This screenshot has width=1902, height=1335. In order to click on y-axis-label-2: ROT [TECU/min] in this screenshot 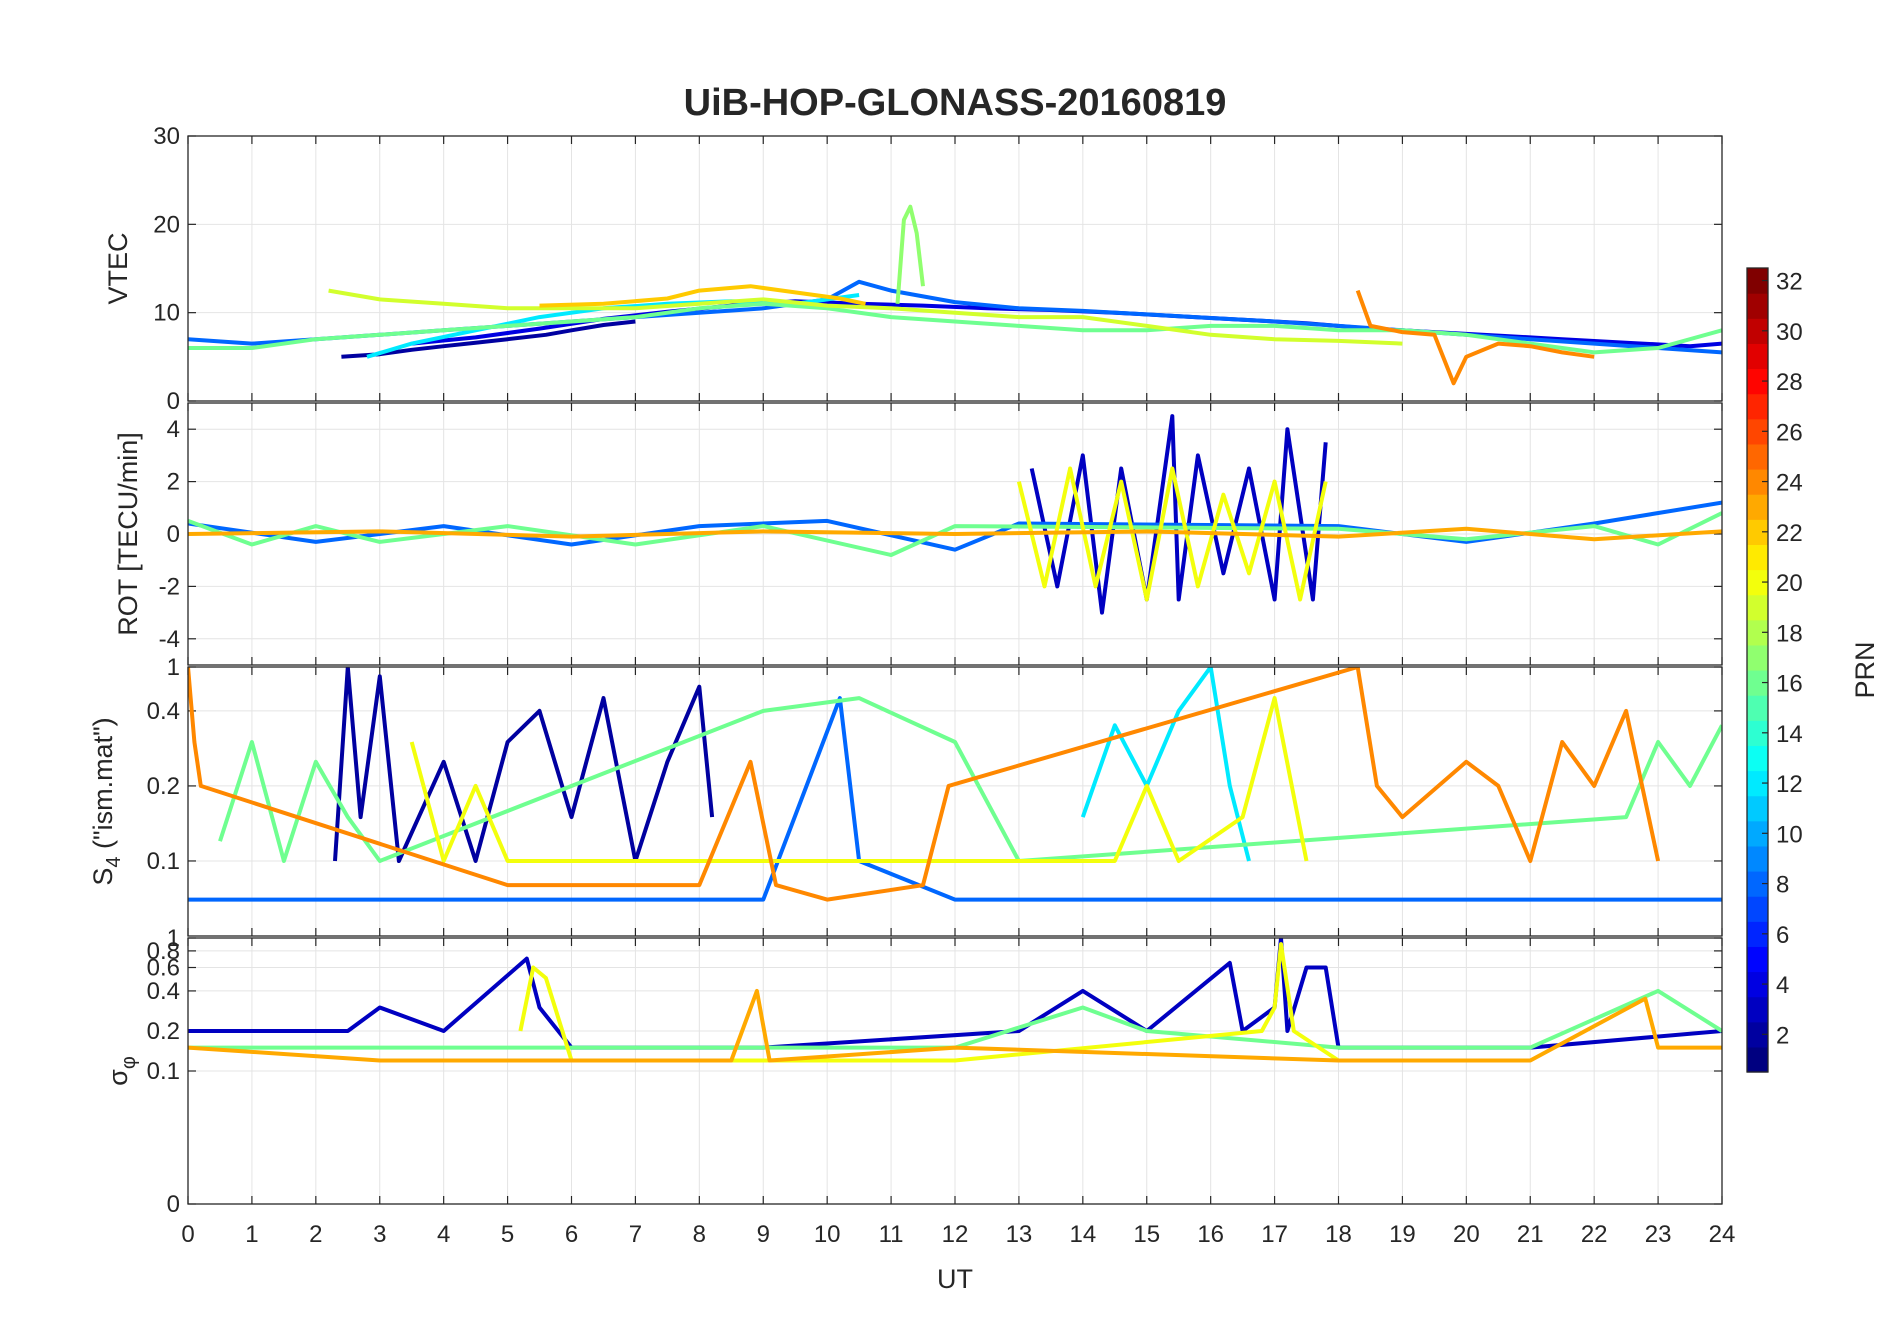, I will do `click(128, 534)`.